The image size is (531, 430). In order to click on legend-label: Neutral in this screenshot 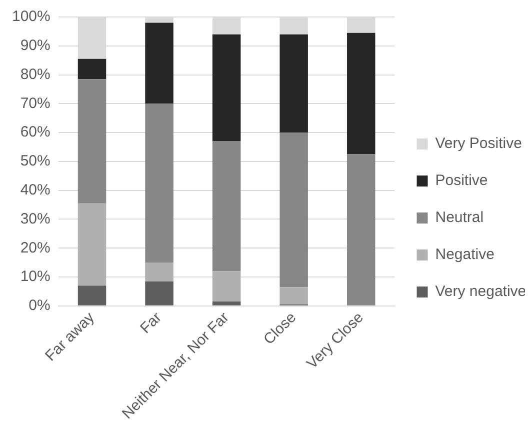, I will do `click(459, 217)`.